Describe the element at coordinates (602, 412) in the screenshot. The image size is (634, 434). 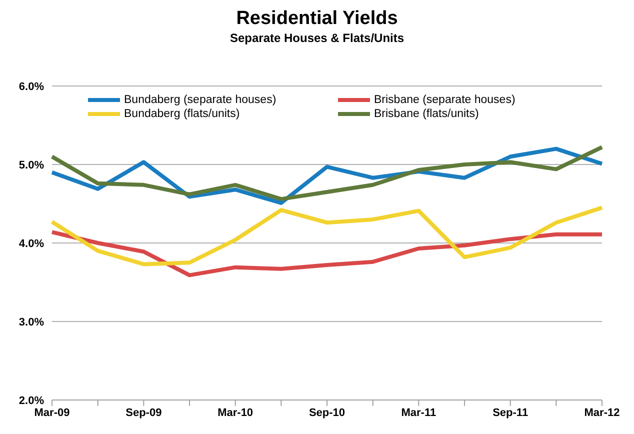
I see `x-tick-label: Mar-12` at that location.